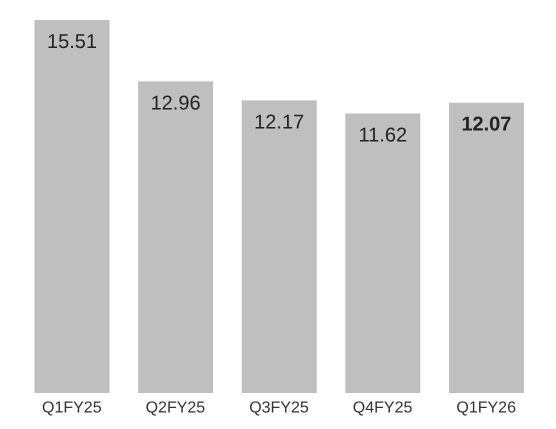  Describe the element at coordinates (279, 407) in the screenshot. I see `x-tick-label: Q3FY25` at that location.